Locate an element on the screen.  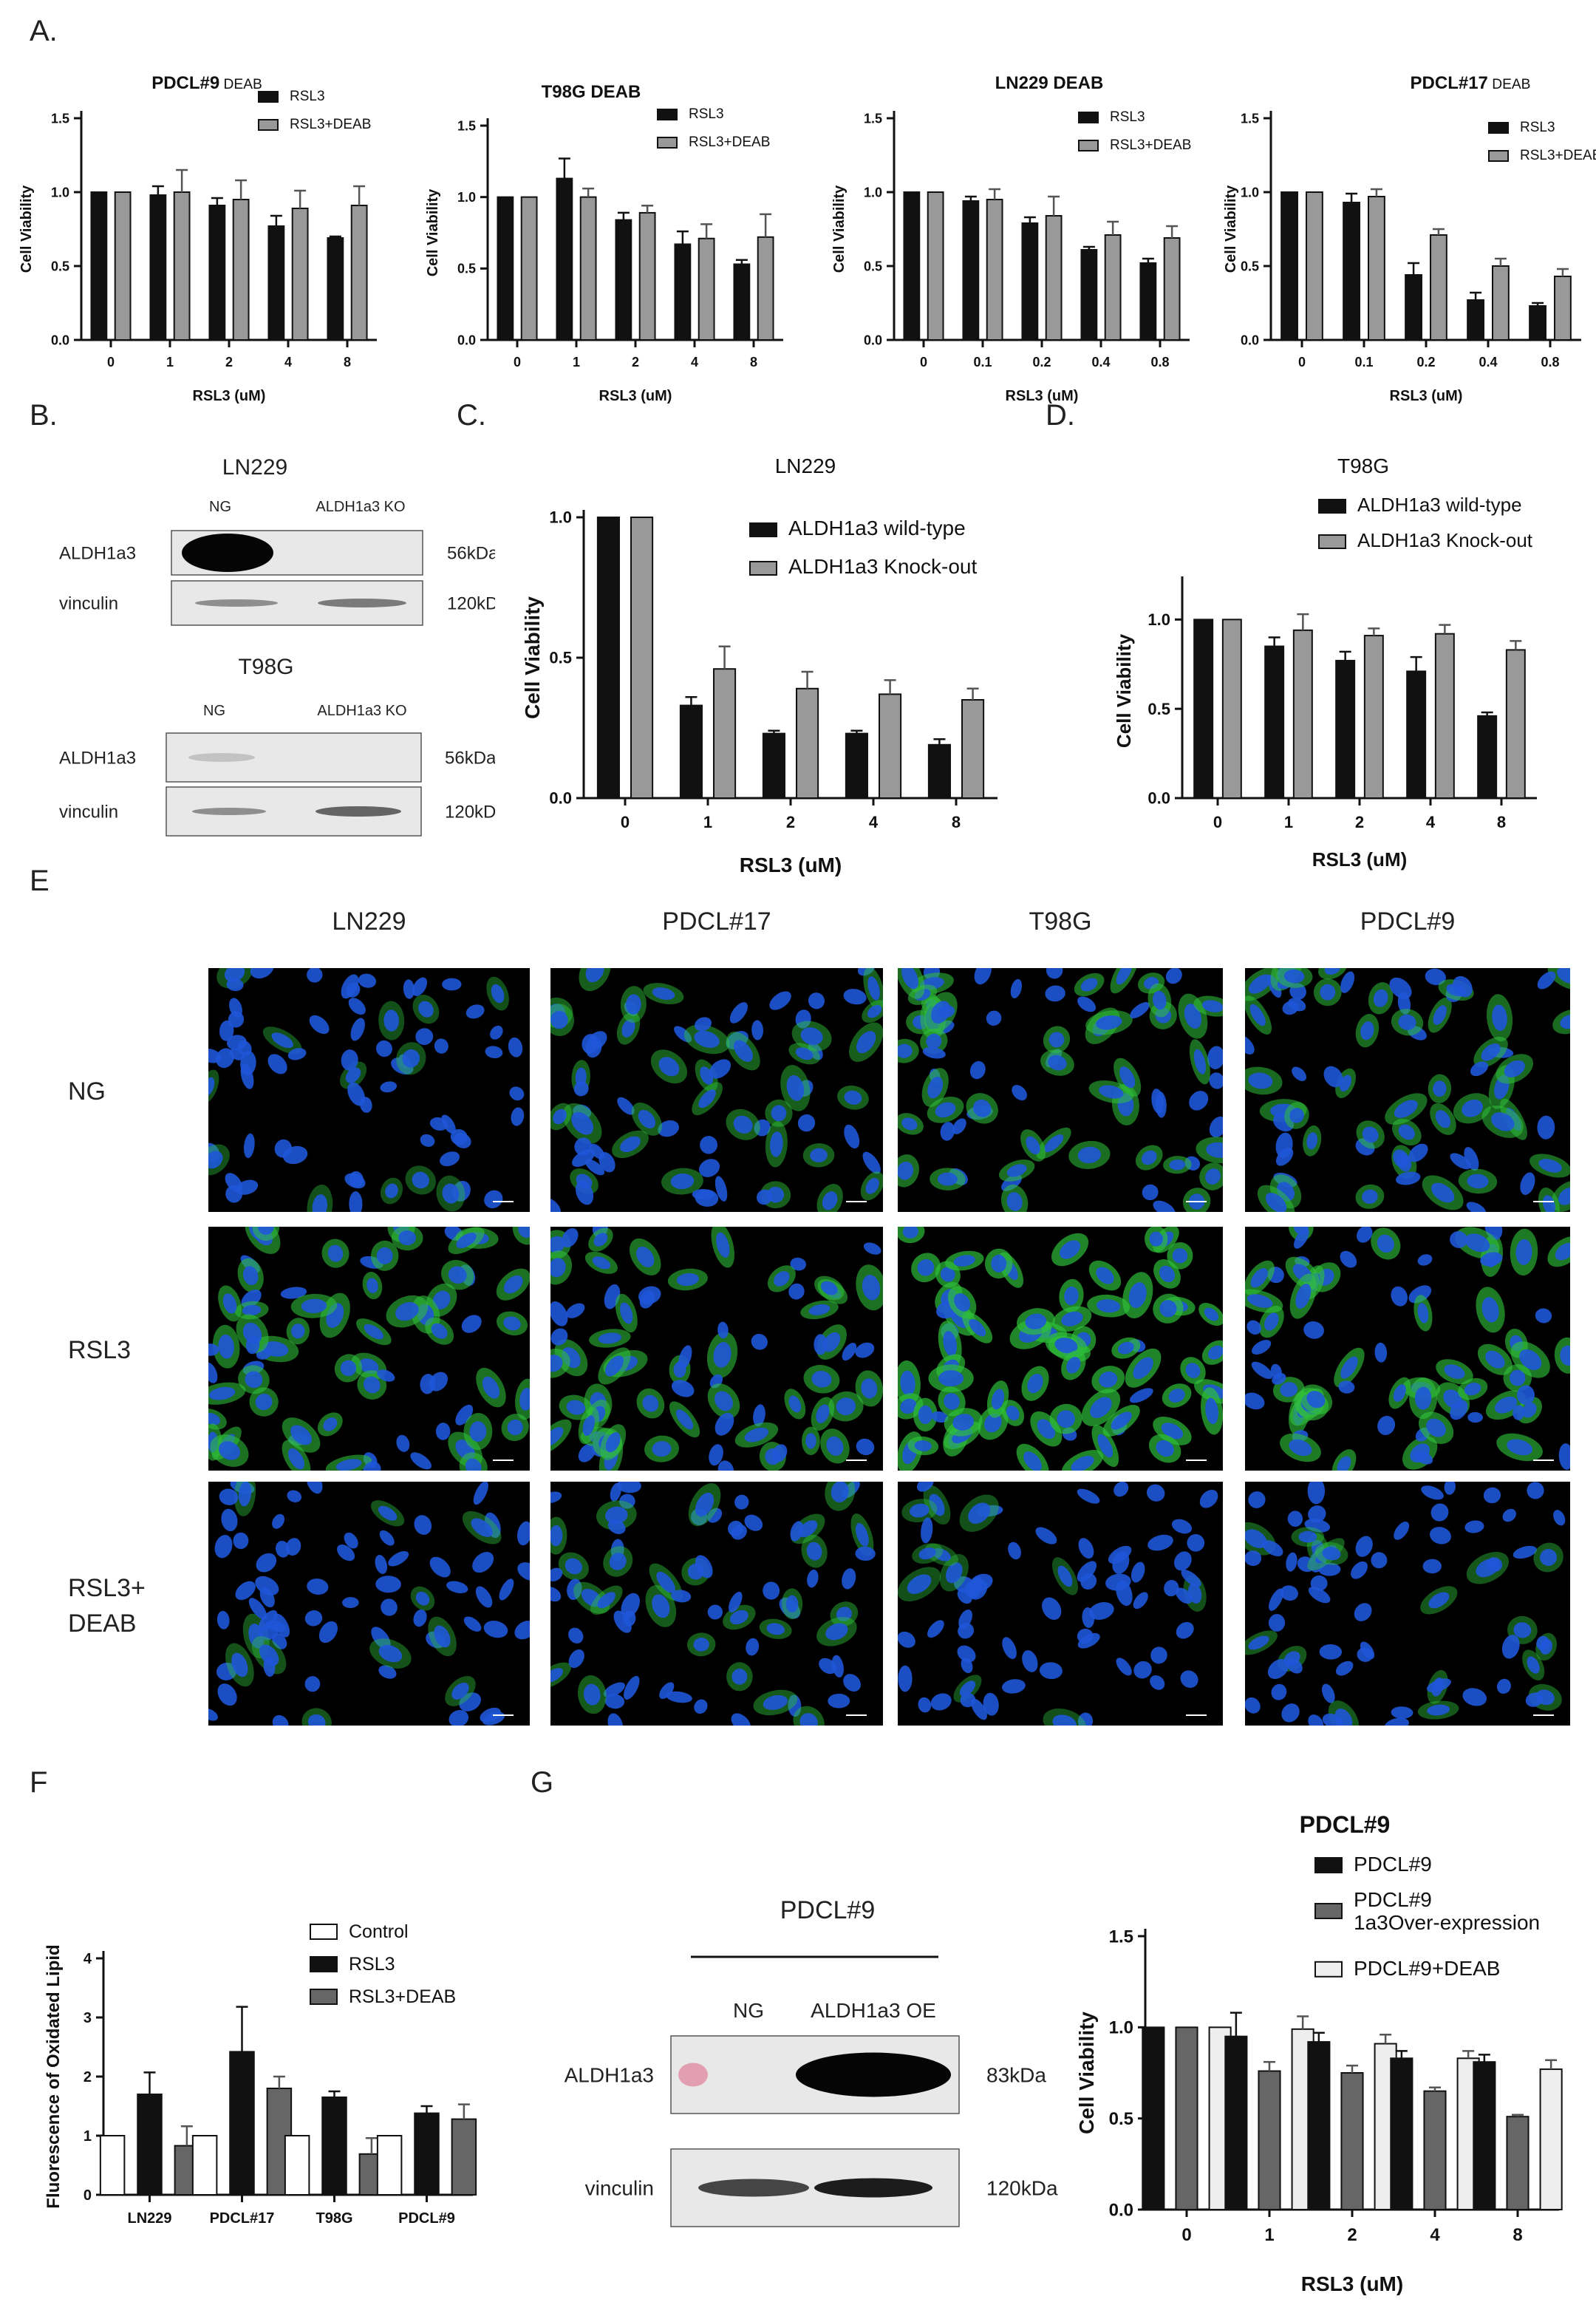
x-tick-label: 4 is located at coordinates (288, 362).